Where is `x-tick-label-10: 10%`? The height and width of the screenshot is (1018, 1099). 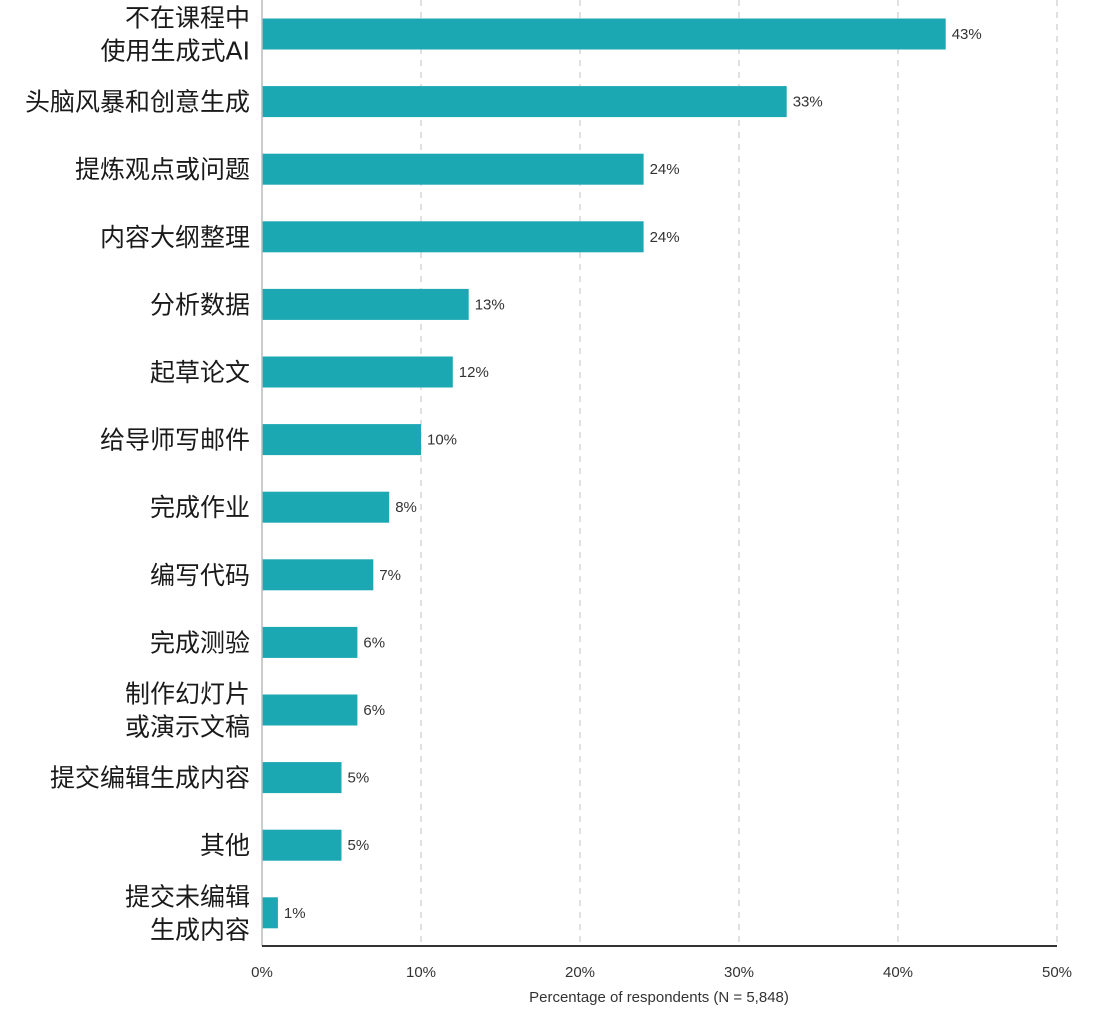
x-tick-label-10: 10% is located at coordinates (421, 972).